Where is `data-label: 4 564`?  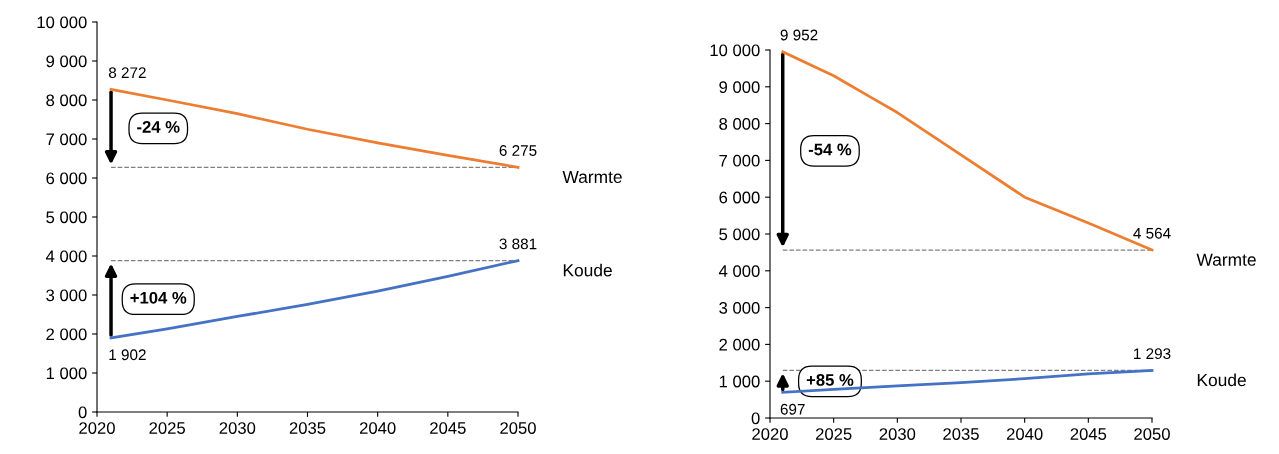 data-label: 4 564 is located at coordinates (1152, 233).